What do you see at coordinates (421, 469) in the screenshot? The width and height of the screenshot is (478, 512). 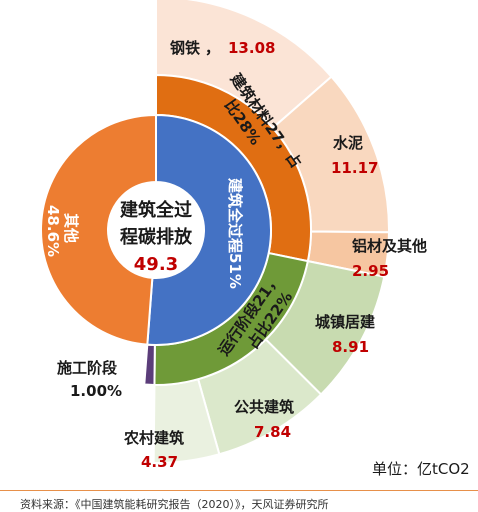 I see `unit-label: 单位：亿tCO2` at bounding box center [421, 469].